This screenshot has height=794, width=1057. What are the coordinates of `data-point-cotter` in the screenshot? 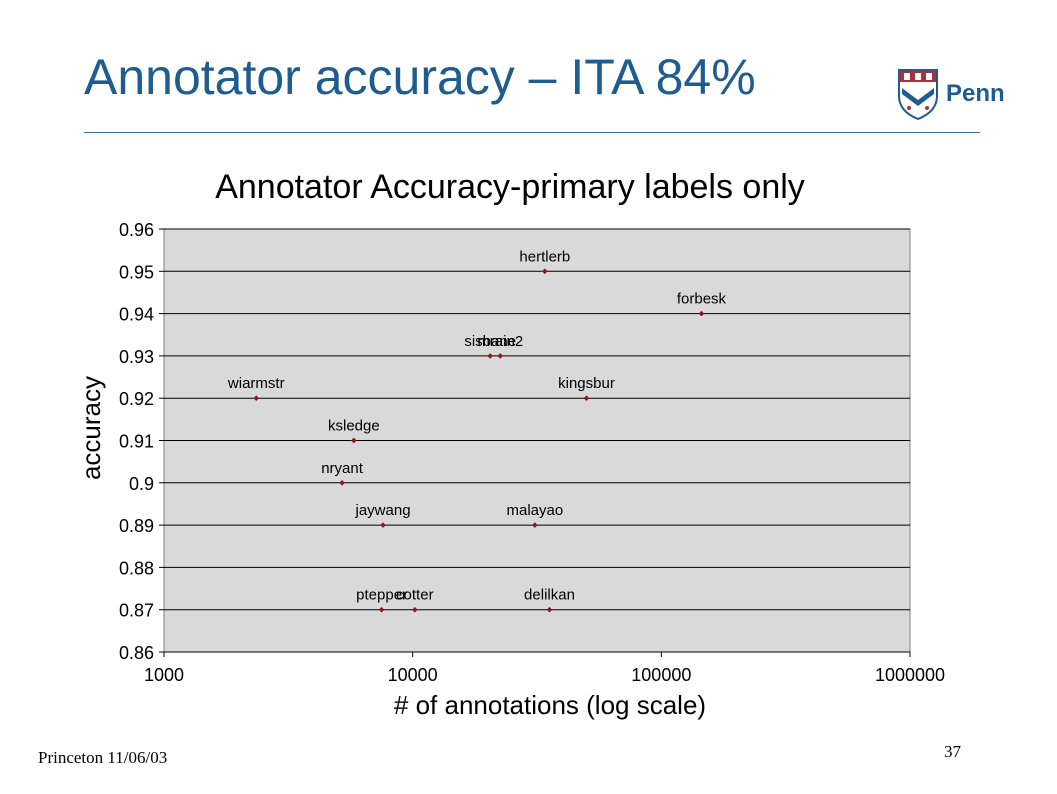 It's located at (414, 609).